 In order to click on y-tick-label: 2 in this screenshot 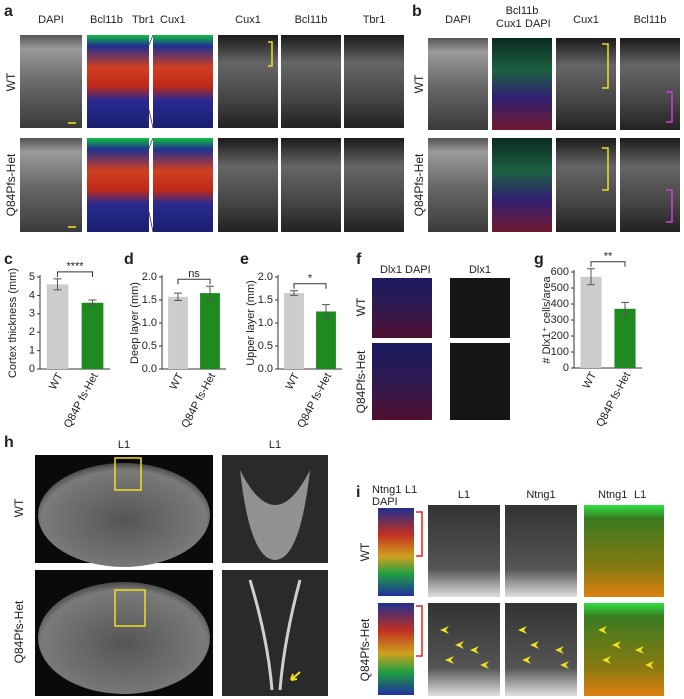, I will do `click(32, 332)`.